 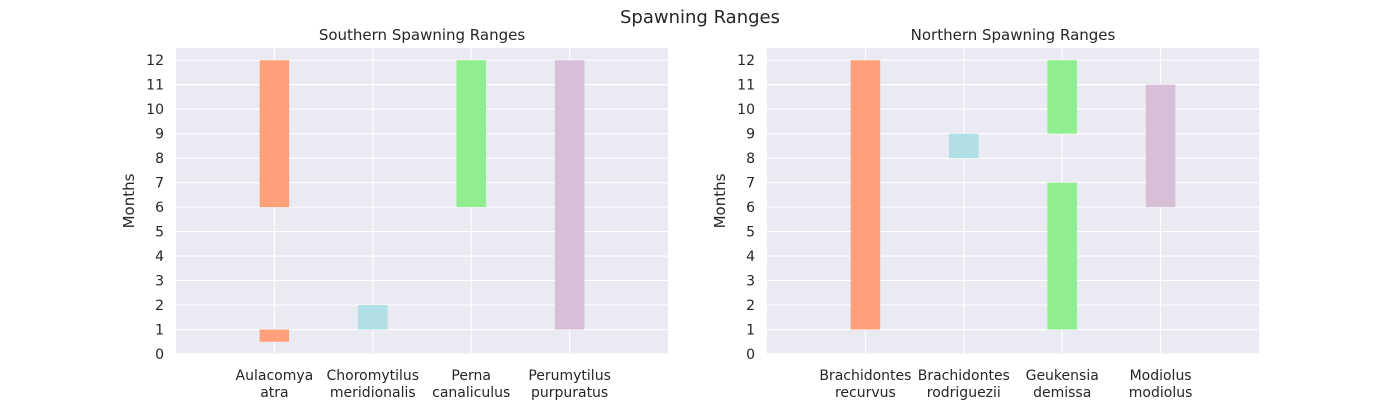 What do you see at coordinates (159, 306) in the screenshot?
I see `southern-y-tick-label: 2` at bounding box center [159, 306].